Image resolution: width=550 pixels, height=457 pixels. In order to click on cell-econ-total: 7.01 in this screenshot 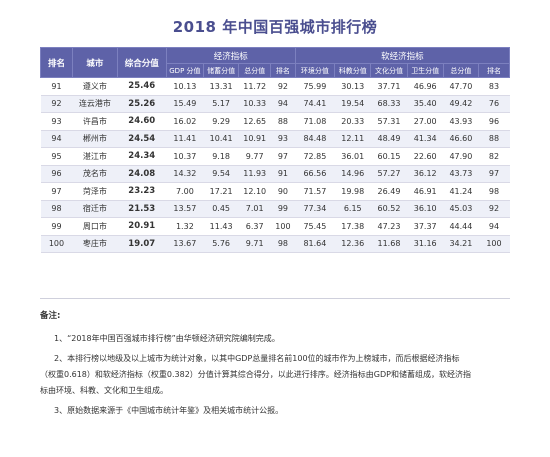, I will do `click(254, 209)`.